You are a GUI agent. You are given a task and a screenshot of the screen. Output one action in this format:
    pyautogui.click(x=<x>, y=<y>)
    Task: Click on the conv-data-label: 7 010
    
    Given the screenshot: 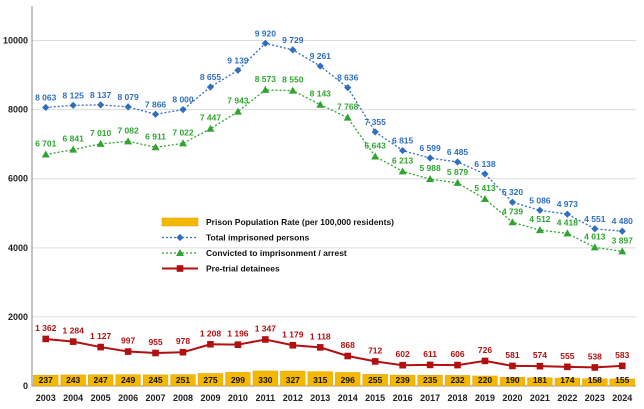 What is the action you would take?
    pyautogui.click(x=101, y=133)
    